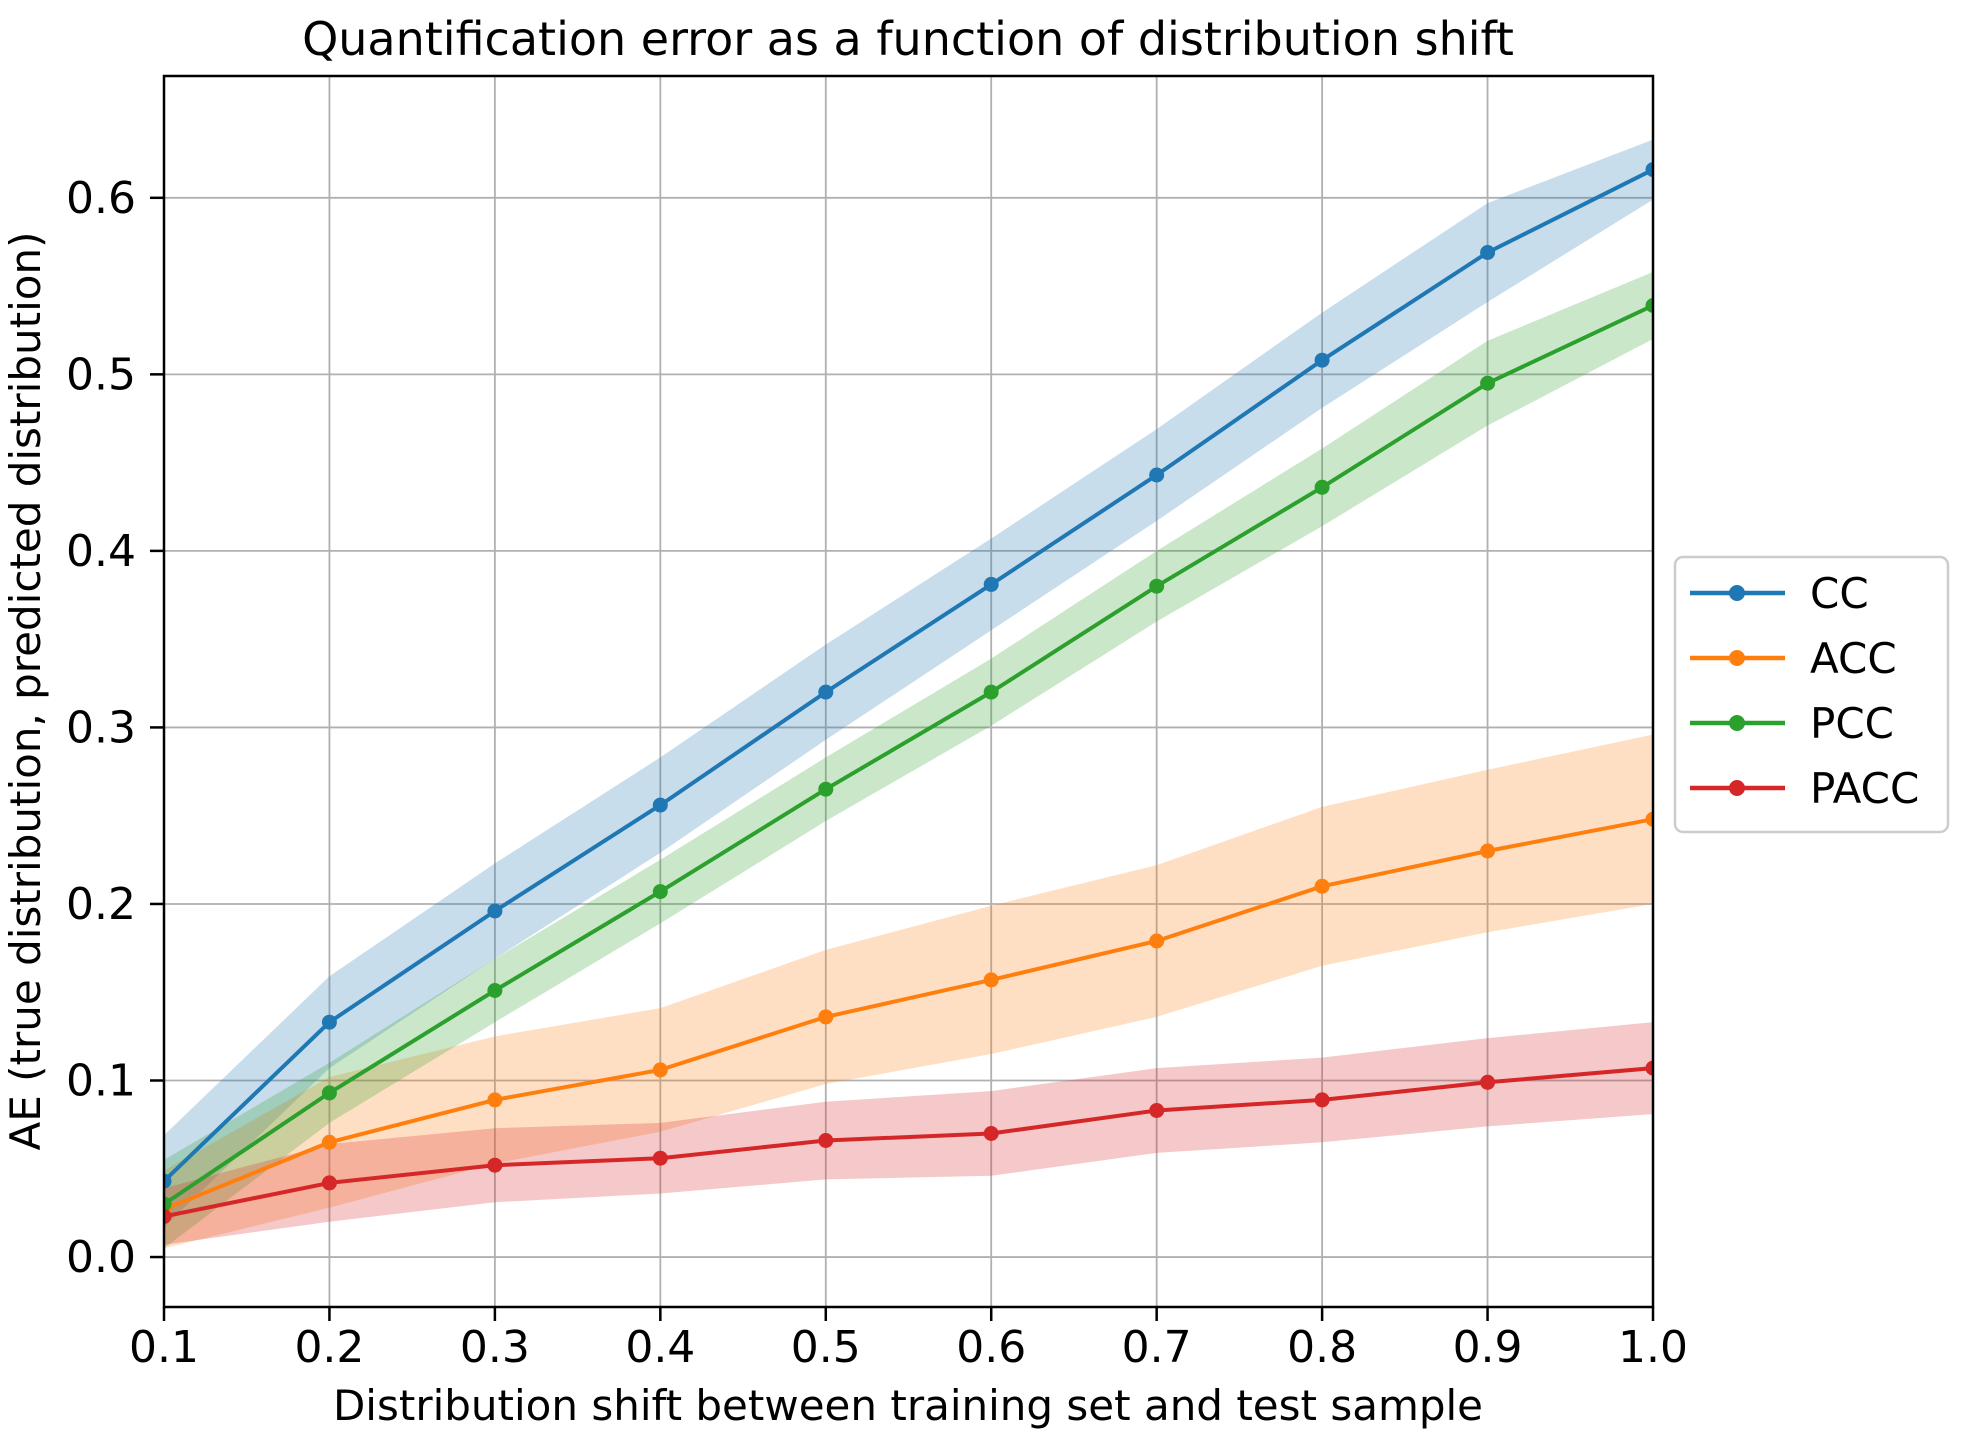 The height and width of the screenshot is (1446, 1969). What do you see at coordinates (908, 1347) in the screenshot?
I see `x-axis-tick-labels: 0.1 0.2 0.3 0.4 0.5 0.6 0.7 0.8 0.9 1.0` at bounding box center [908, 1347].